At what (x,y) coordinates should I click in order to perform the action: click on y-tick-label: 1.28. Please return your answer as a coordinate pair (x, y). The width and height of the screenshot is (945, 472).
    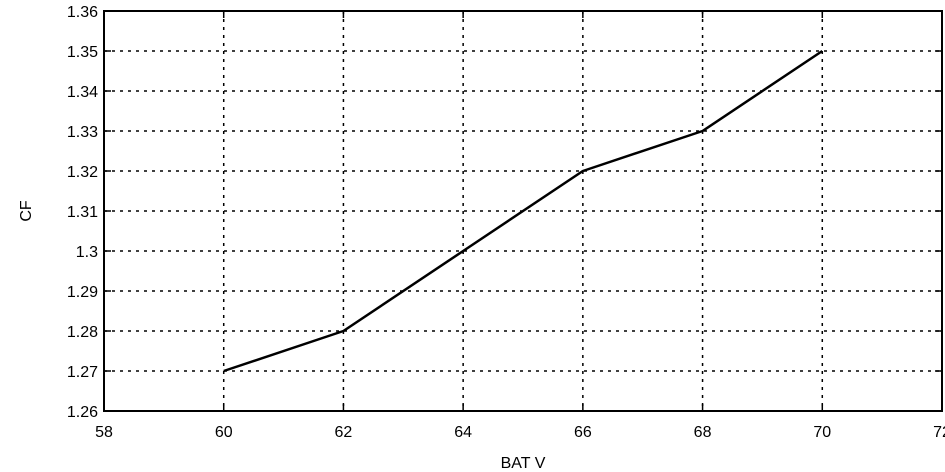
    Looking at the image, I should click on (82, 332).